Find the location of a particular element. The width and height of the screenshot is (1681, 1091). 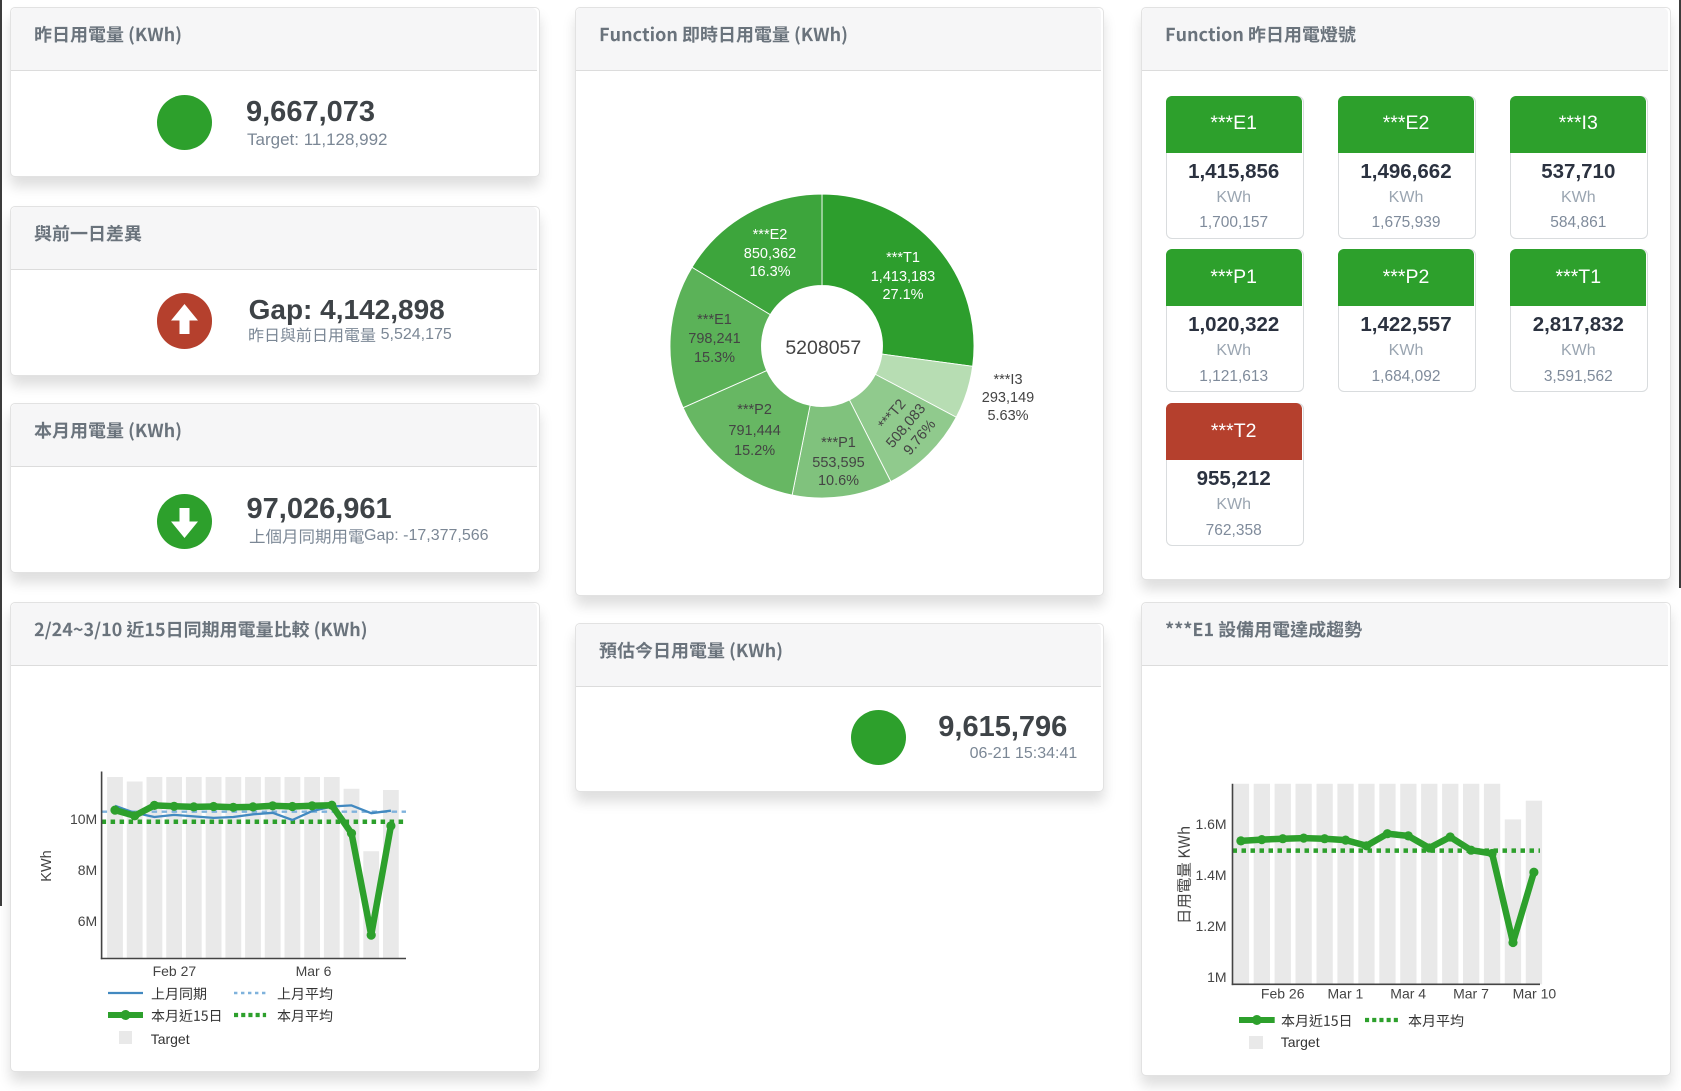

svg-text: 1.6M is located at coordinates (1210, 824).